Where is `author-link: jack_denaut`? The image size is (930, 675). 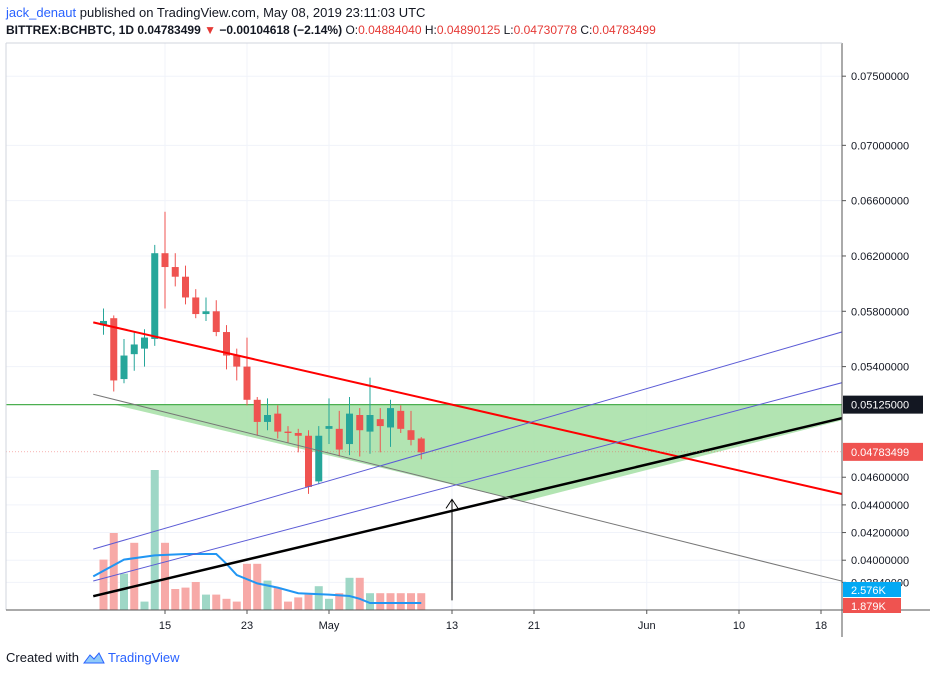
author-link: jack_denaut is located at coordinates (41, 12).